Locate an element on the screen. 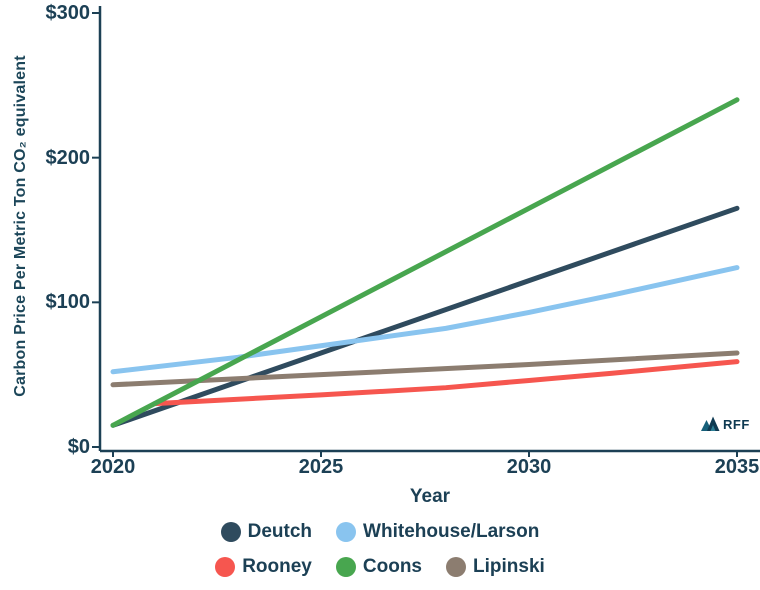 The image size is (760, 590). legend-row: Rooney Coons Lipinski is located at coordinates (380, 567).